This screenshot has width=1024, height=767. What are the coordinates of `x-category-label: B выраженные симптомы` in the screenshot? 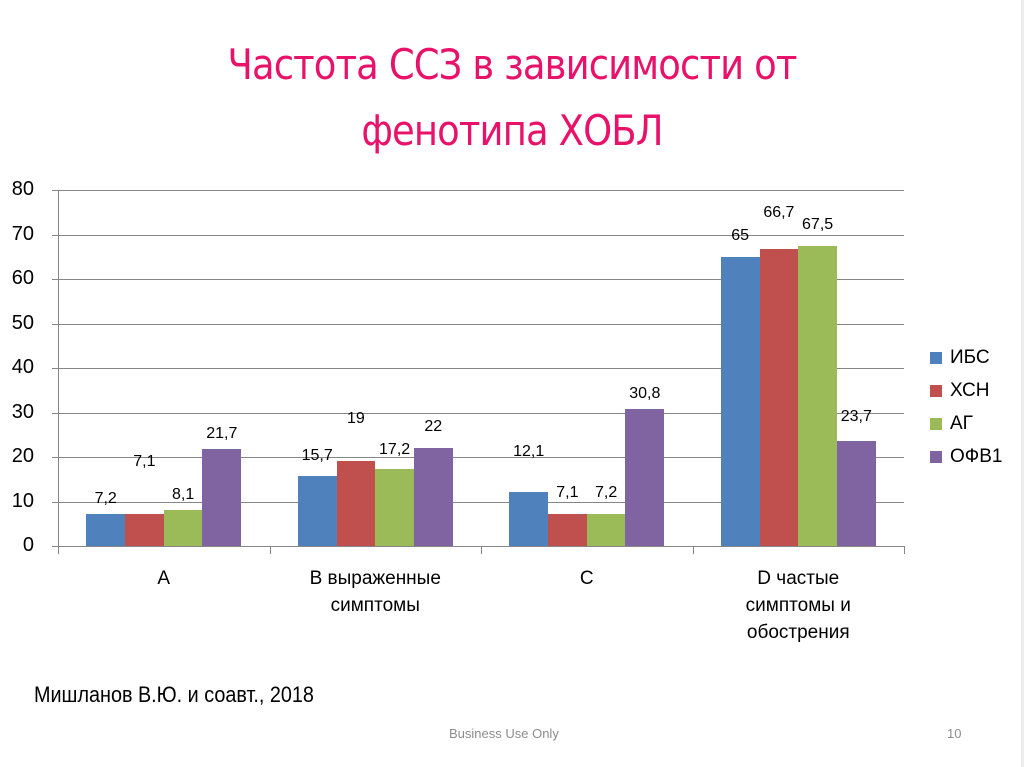 It's located at (375, 592).